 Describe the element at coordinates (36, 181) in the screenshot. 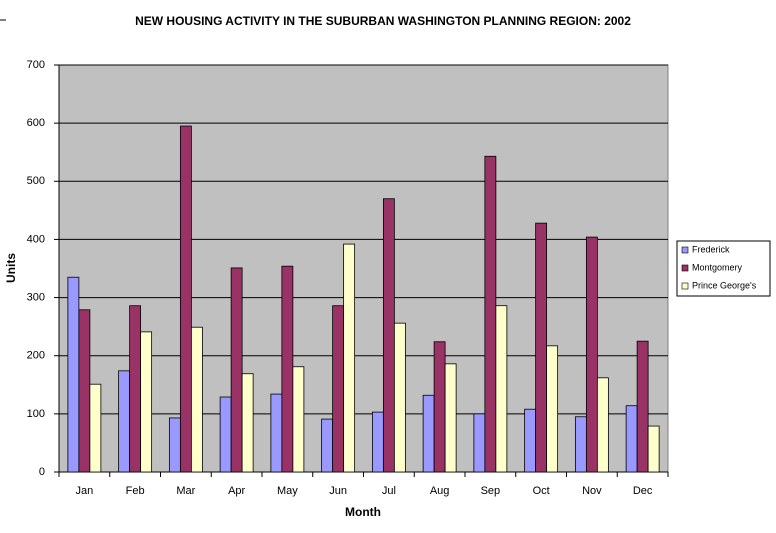

I see `y-tick-label: 500` at that location.